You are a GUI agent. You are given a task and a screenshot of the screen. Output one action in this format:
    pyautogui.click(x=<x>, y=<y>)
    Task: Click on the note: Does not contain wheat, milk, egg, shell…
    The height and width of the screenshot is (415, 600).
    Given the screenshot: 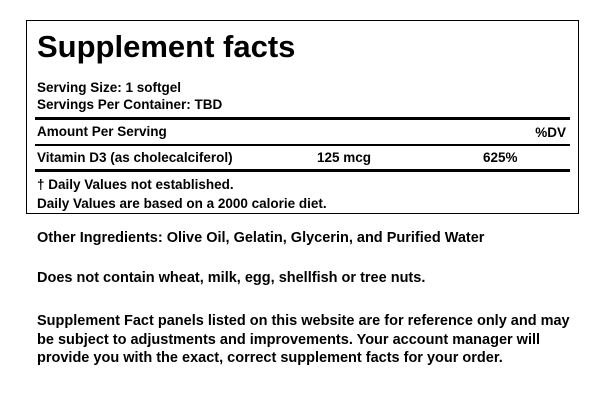 What is the action you would take?
    pyautogui.click(x=231, y=278)
    